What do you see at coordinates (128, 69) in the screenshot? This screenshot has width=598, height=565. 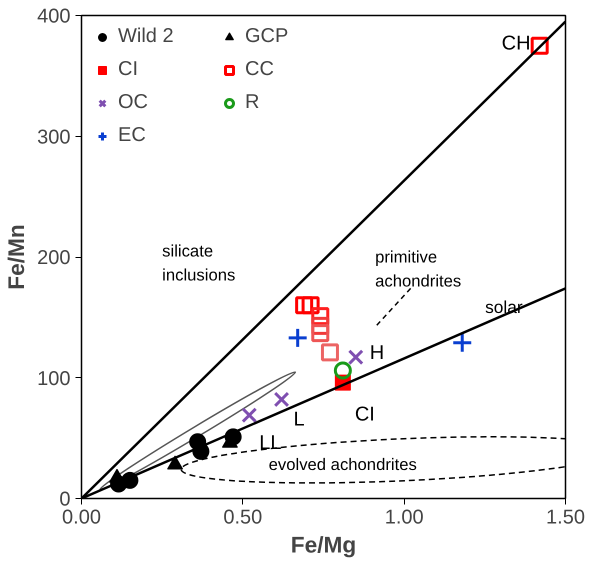 I see `legend-label: CI` at bounding box center [128, 69].